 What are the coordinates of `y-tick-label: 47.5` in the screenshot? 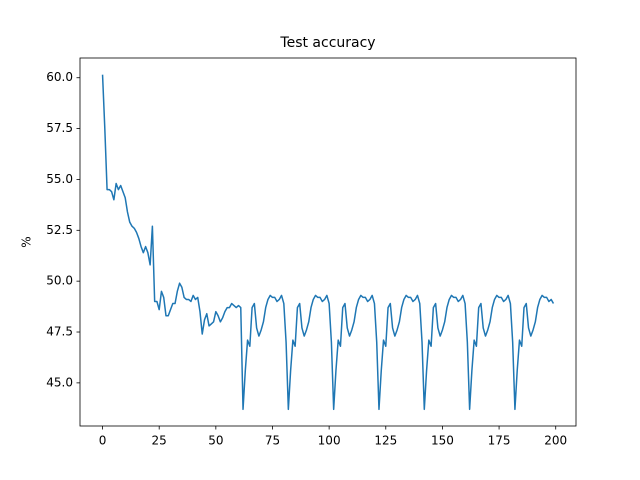 It's located at (59, 332).